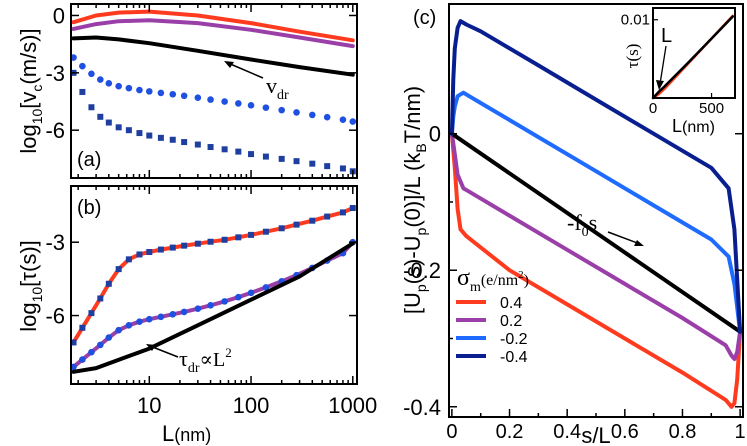 Image resolution: width=747 pixels, height=446 pixels. Describe the element at coordinates (412, 303) in the screenshot. I see `y-label-part: [U` at that location.